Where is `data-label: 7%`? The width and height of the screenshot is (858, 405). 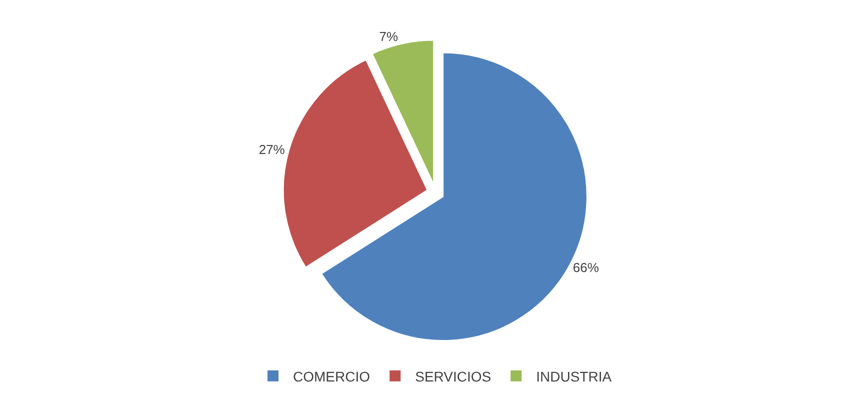
data-label: 7% is located at coordinates (388, 36).